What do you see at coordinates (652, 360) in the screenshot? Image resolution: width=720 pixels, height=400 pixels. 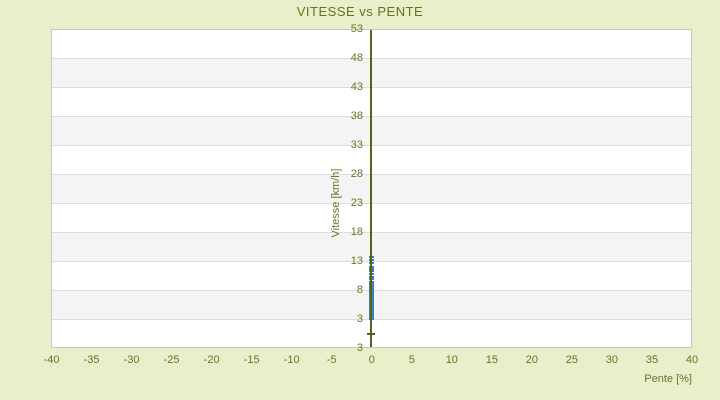 I see `x-tick-label: 35` at bounding box center [652, 360].